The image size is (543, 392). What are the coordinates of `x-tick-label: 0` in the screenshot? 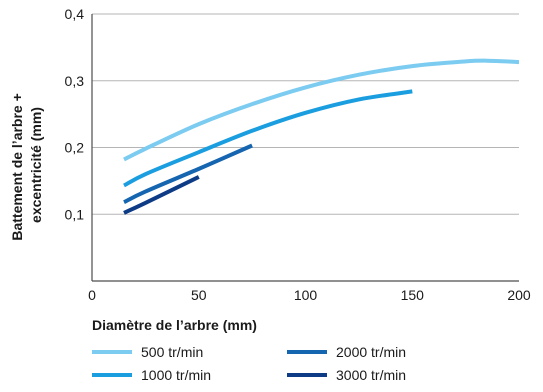 It's located at (92, 295).